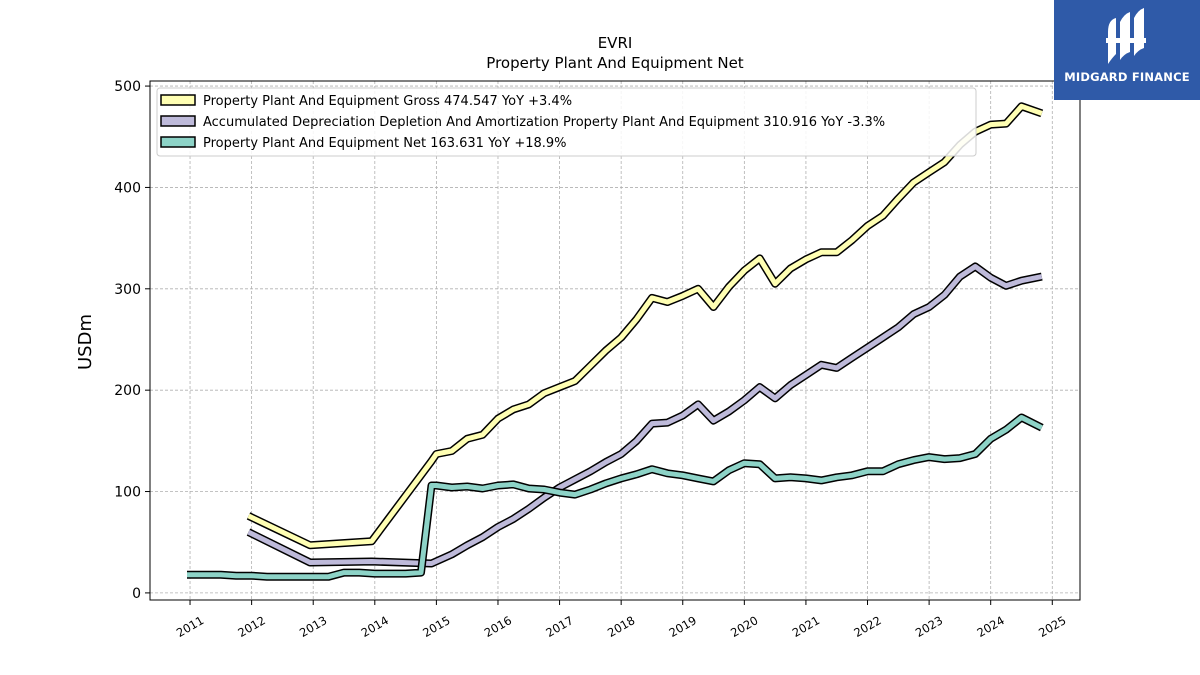  I want to click on x-tick-label: 2020, so click(744, 626).